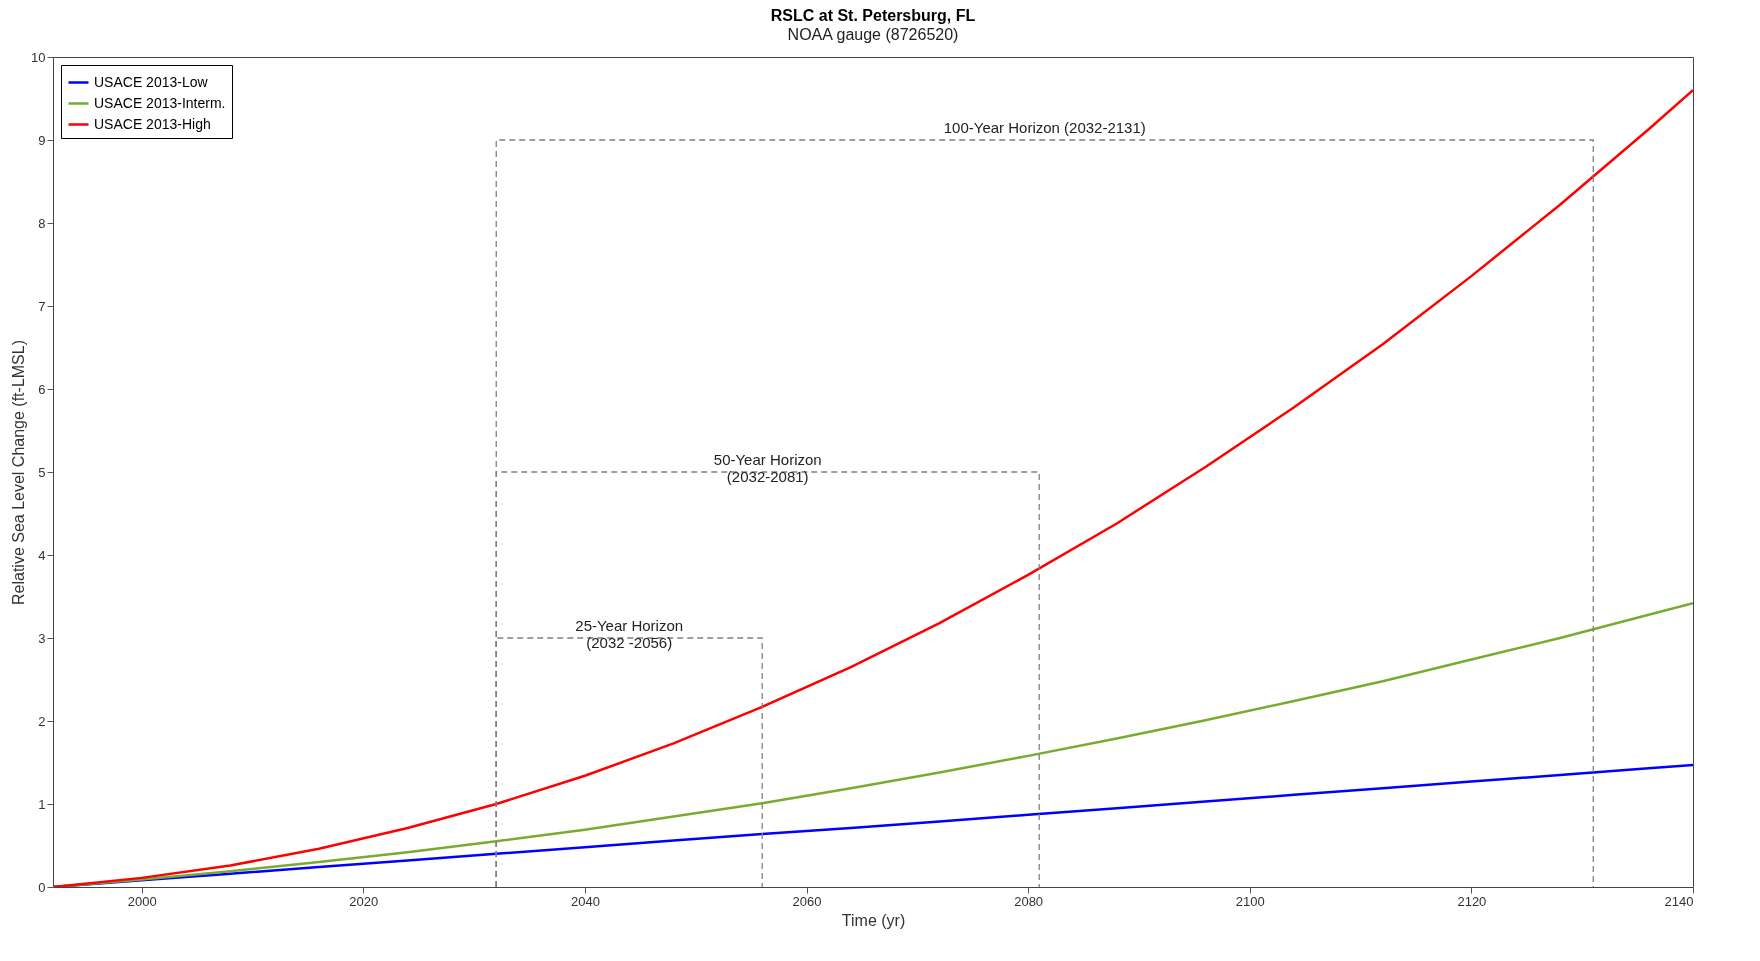 This screenshot has height=961, width=1760. Describe the element at coordinates (873, 920) in the screenshot. I see `x-axis-title: Time (yr)` at that location.